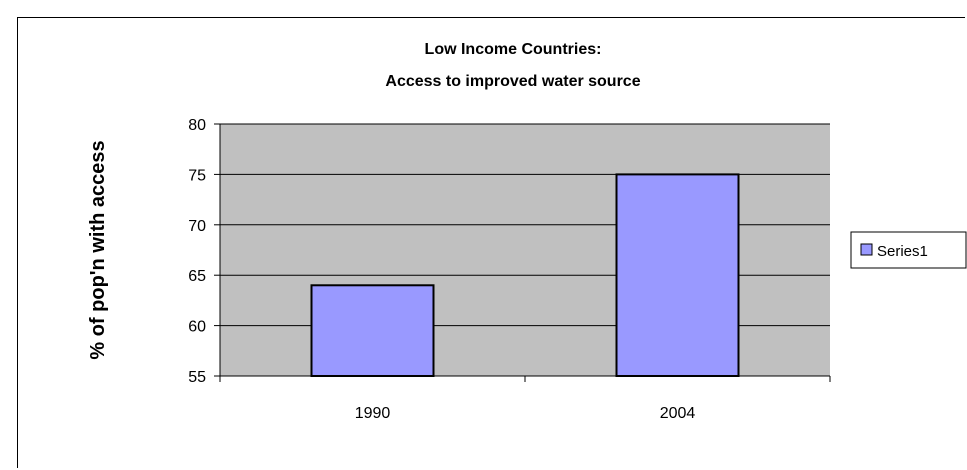 This screenshot has width=967, height=470. I want to click on legend-label-series1: Series1, so click(902, 251).